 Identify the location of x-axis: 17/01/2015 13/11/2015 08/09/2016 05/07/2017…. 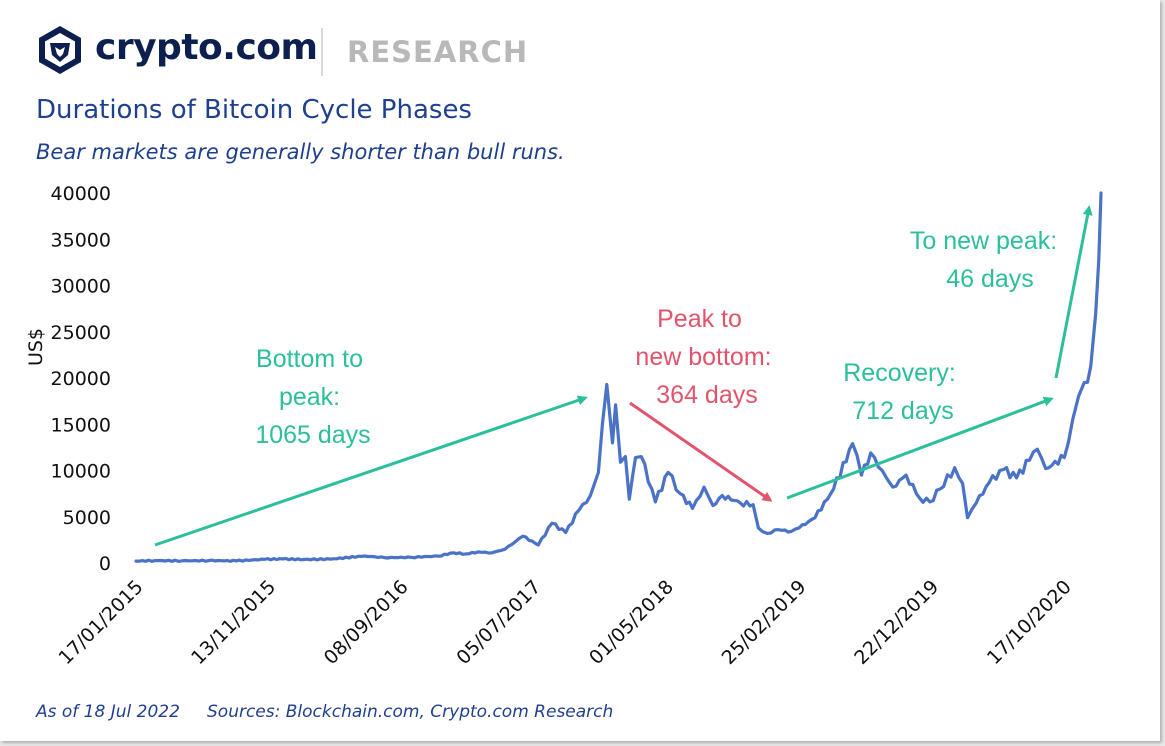
(565, 622).